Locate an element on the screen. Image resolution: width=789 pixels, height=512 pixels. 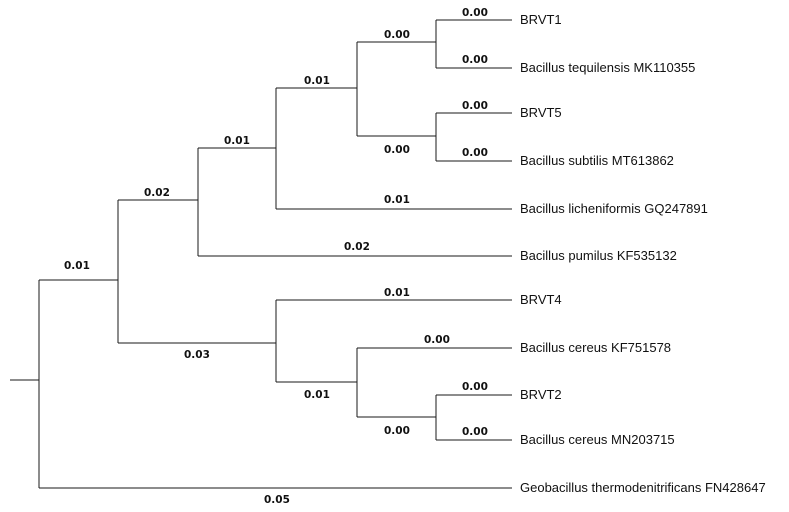
blen-clade-cereus-group: 0.03 is located at coordinates (197, 355).